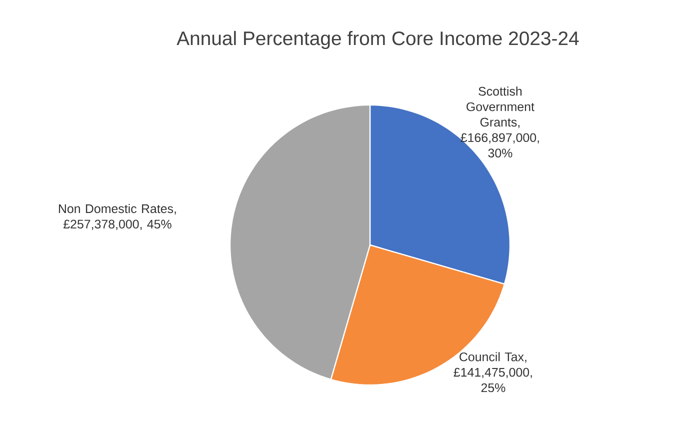 Image resolution: width=696 pixels, height=424 pixels. I want to click on chart-title: Annual Percentage from Core Income 2023-24, so click(377, 40).